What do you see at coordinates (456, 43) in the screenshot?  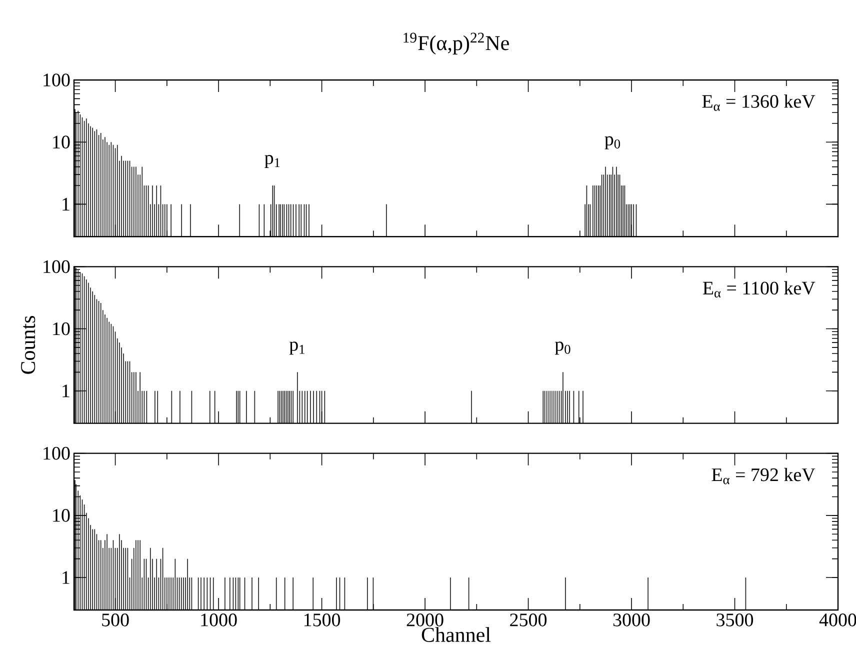 I see `chart-title: $^{19}$F(α,p)$^{22}$Ne` at bounding box center [456, 43].